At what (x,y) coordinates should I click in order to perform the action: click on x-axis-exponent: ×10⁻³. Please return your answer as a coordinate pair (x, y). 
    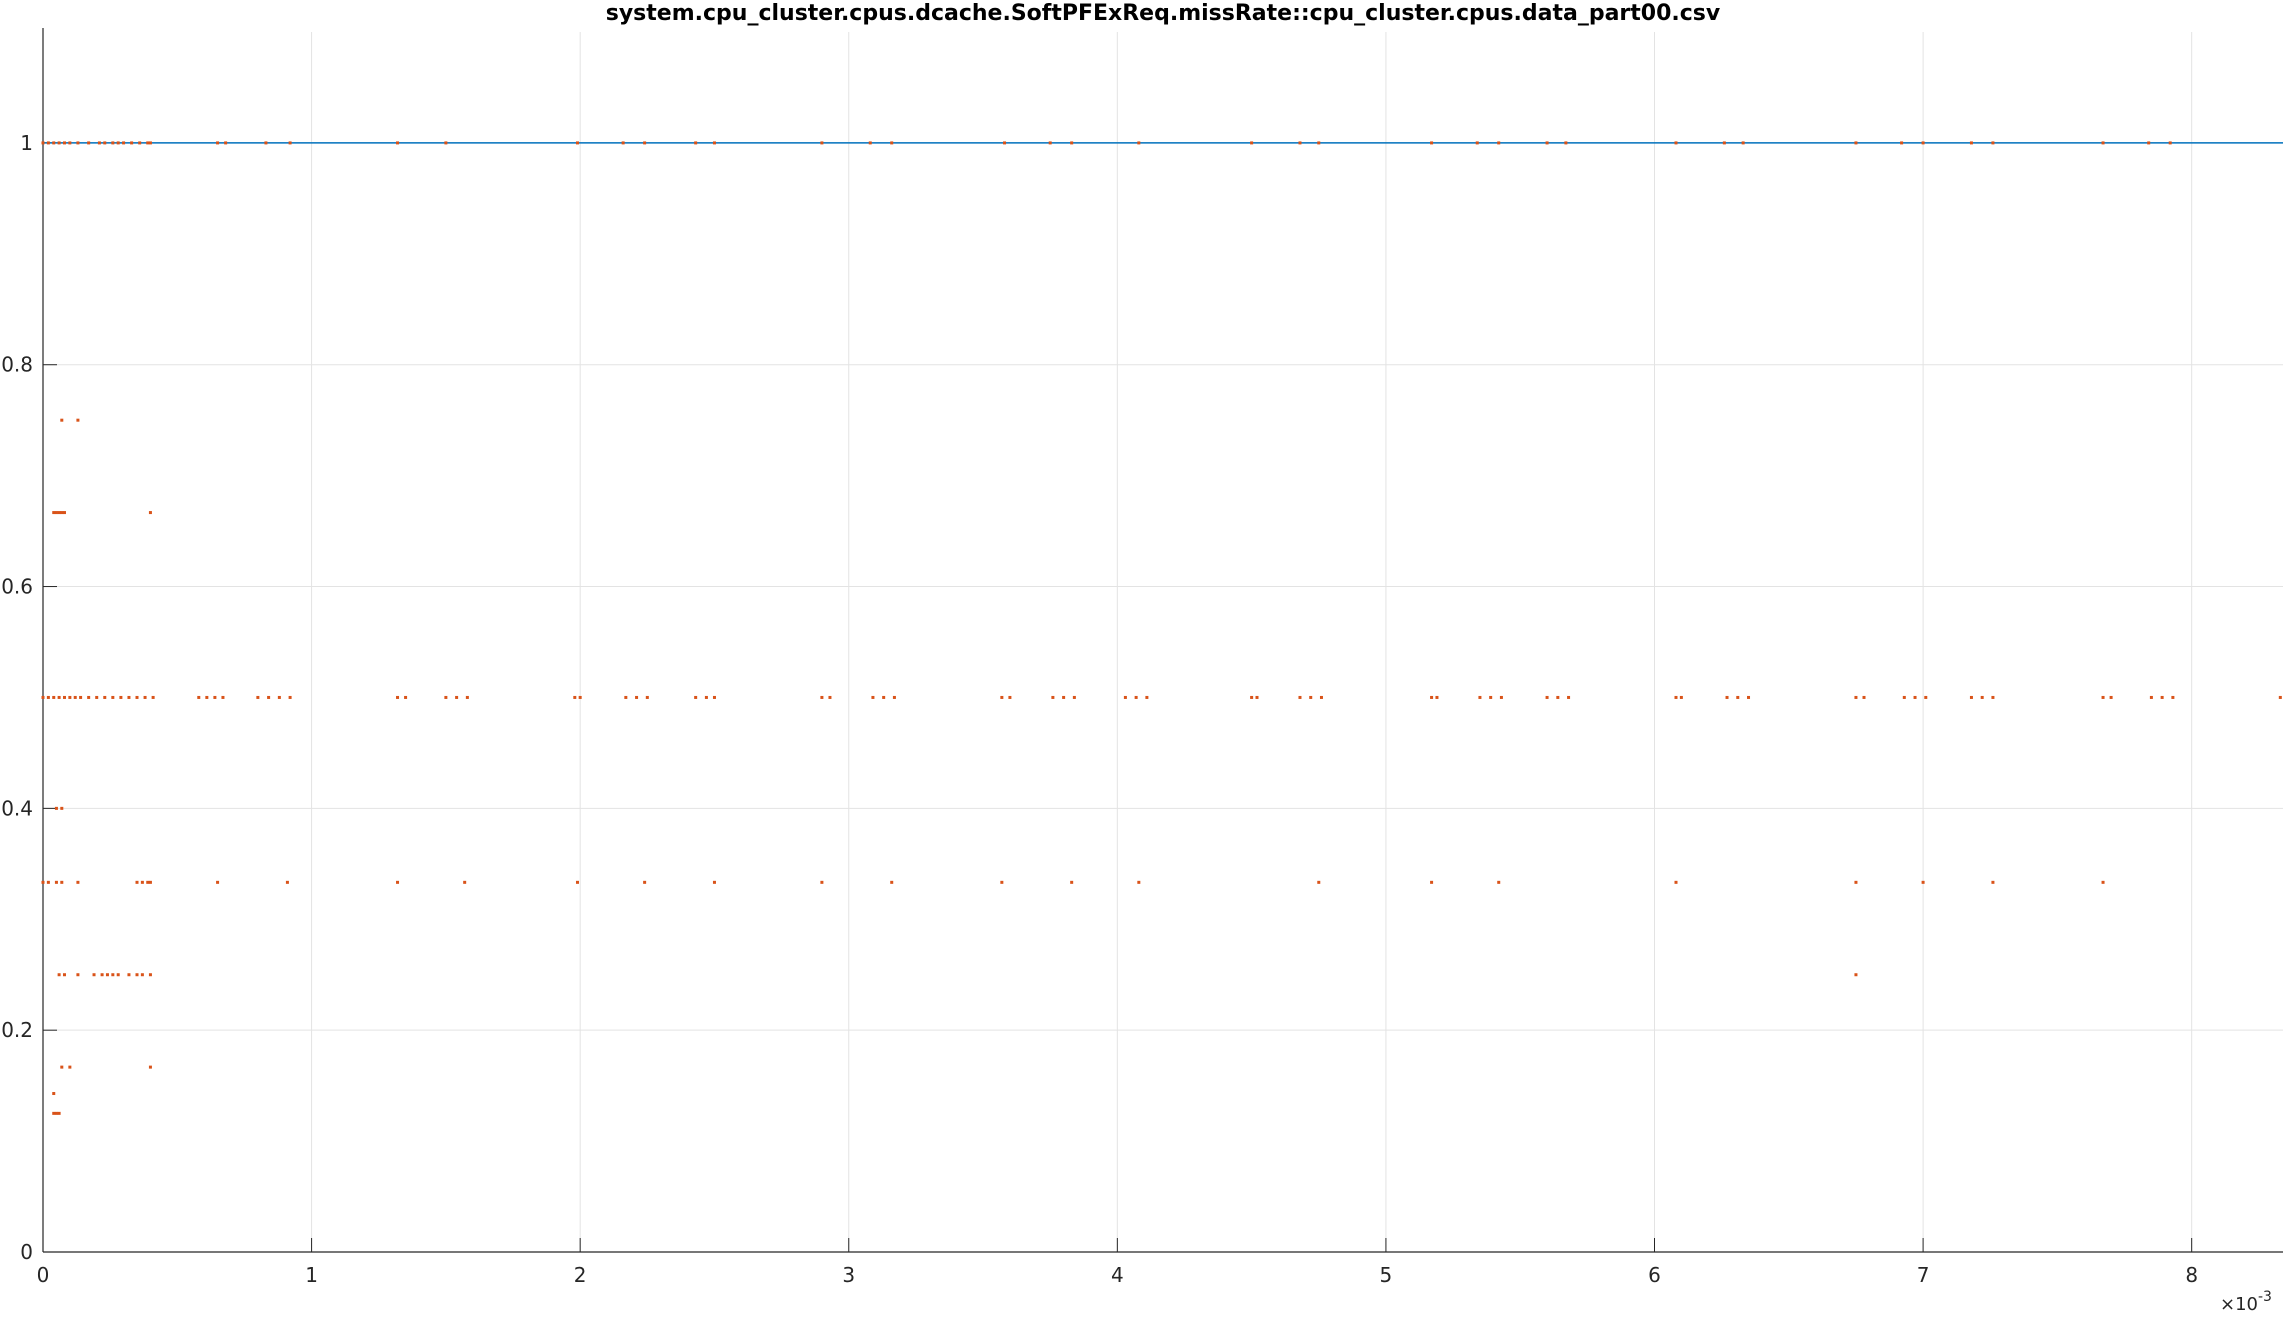
    Looking at the image, I should click on (2246, 1302).